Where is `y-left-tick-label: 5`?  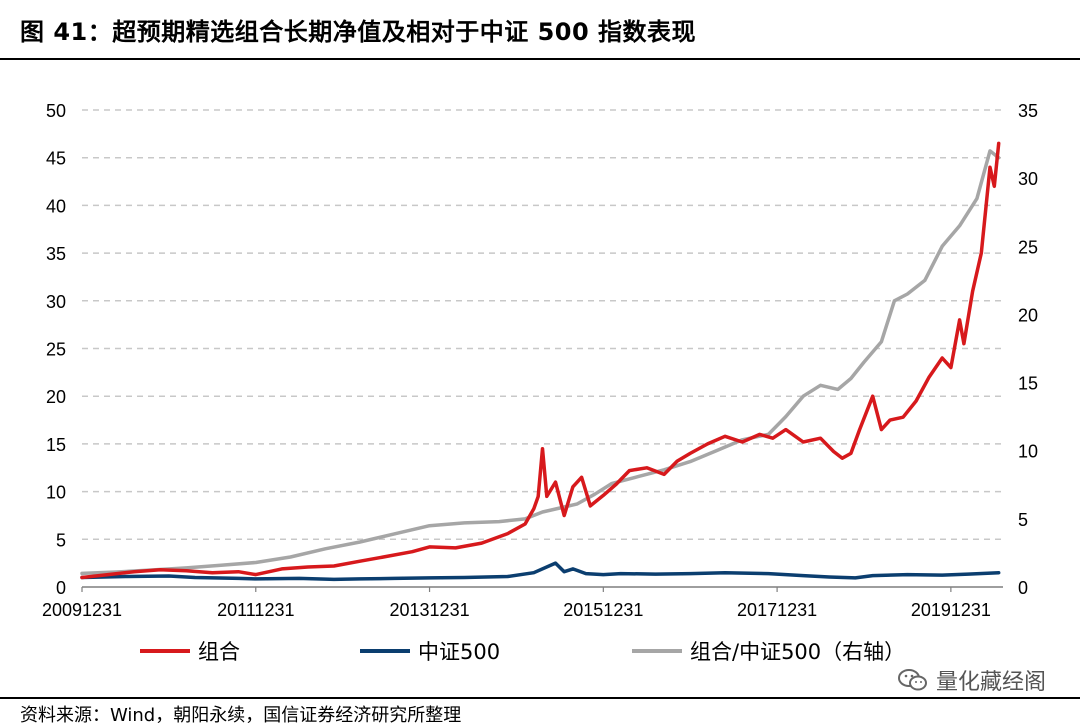 y-left-tick-label: 5 is located at coordinates (61, 540).